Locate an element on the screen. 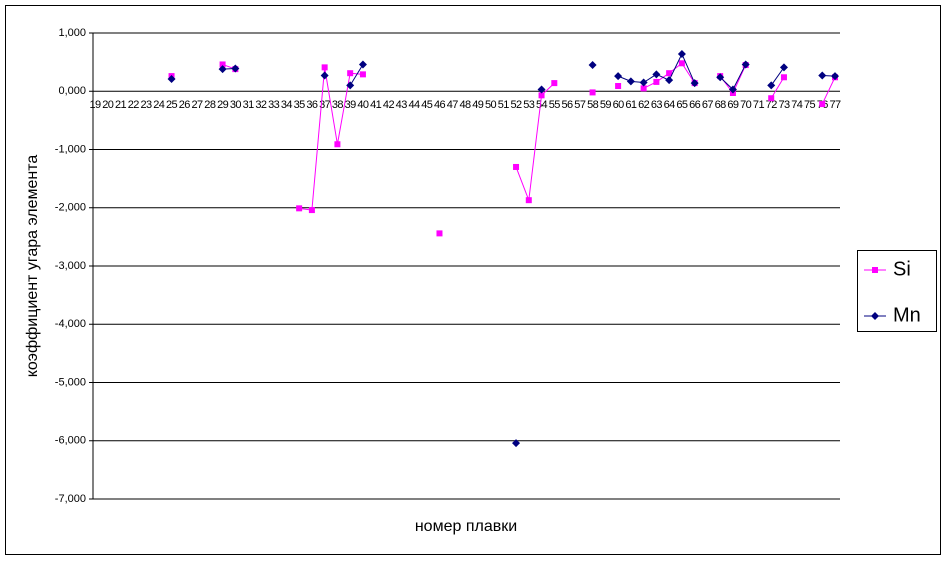 This screenshot has height=566, width=947. x-tick-label: 32 is located at coordinates (261, 105).